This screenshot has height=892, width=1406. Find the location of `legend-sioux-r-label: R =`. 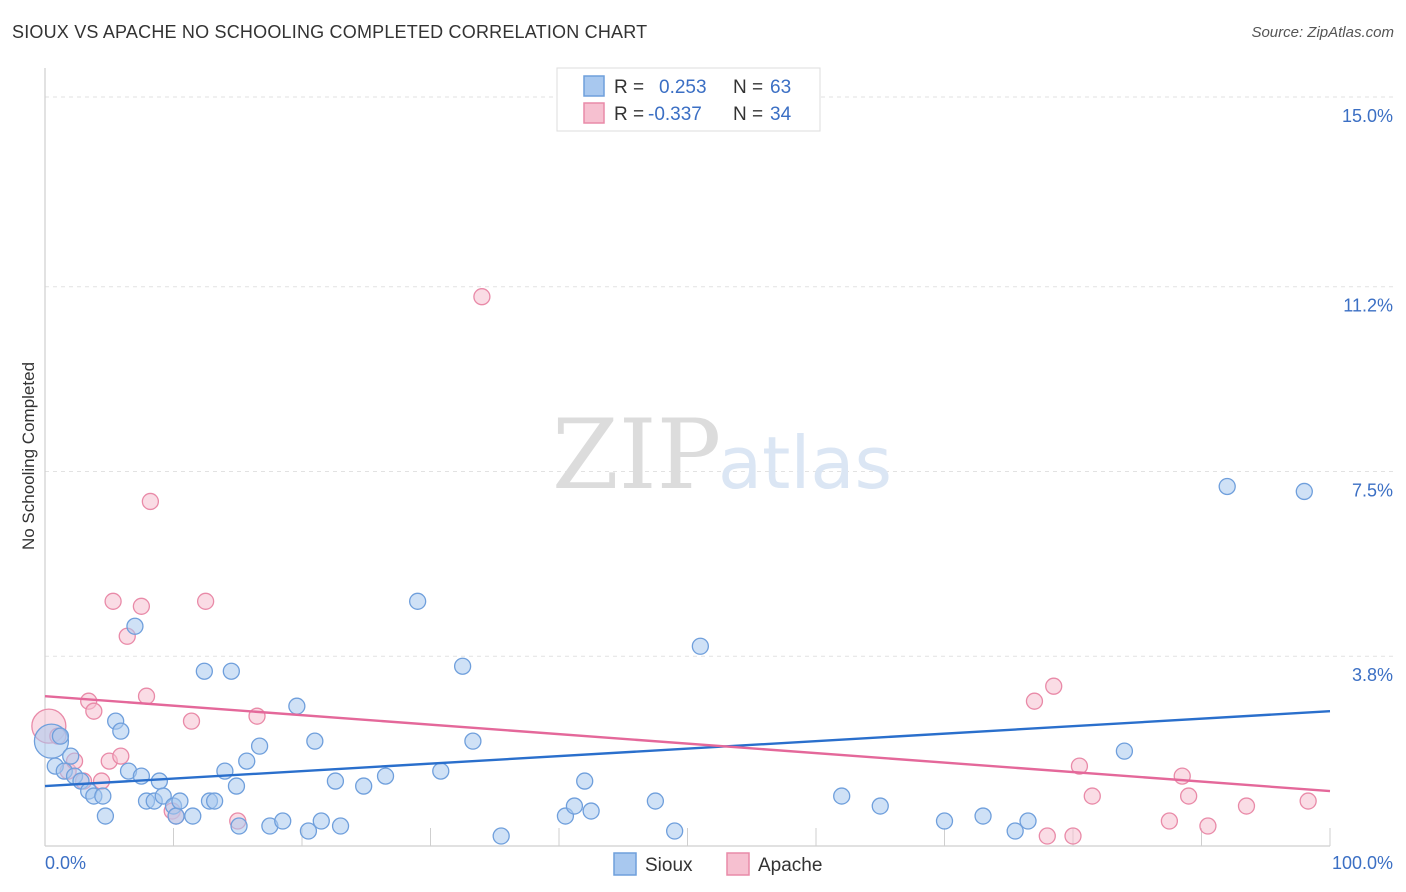

legend-sioux-r-label: R = is located at coordinates (629, 87).